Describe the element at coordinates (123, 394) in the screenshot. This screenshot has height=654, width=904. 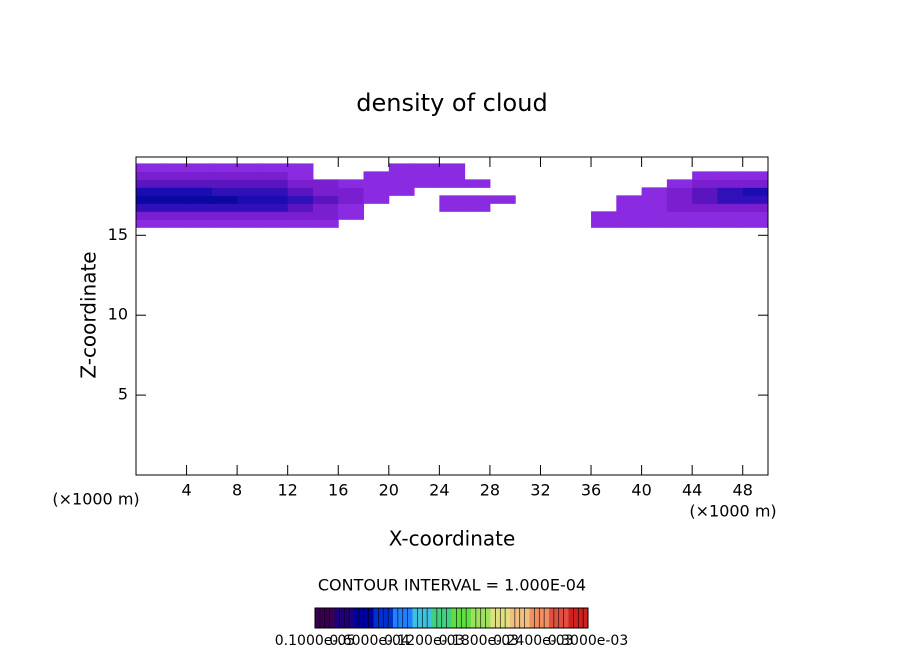
I see `y-tick-label: 5` at that location.